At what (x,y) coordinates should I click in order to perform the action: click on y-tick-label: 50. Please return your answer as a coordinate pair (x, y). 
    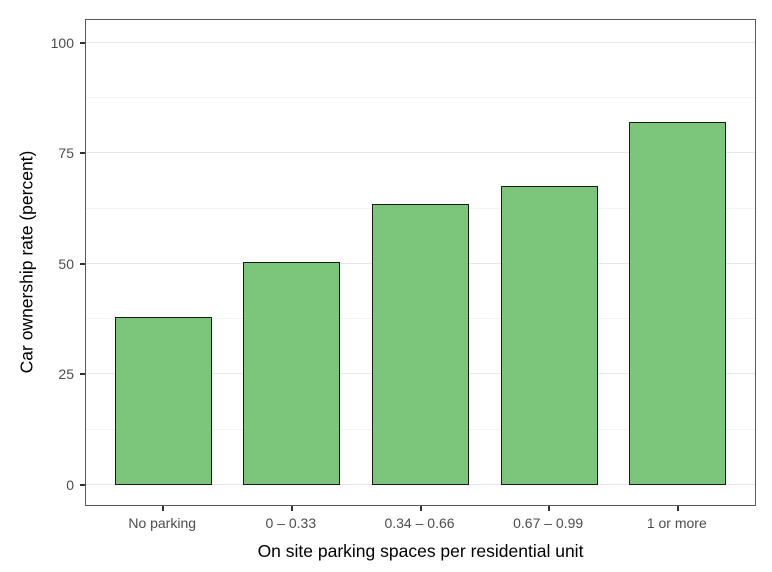
    Looking at the image, I should click on (66, 263).